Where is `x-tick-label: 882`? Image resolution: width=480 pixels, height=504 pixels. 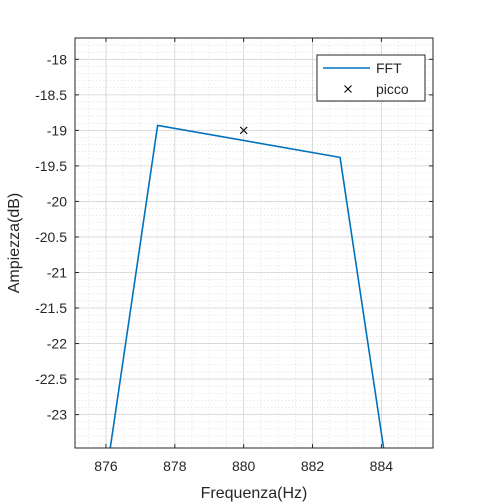
x-tick-label: 882 is located at coordinates (313, 466).